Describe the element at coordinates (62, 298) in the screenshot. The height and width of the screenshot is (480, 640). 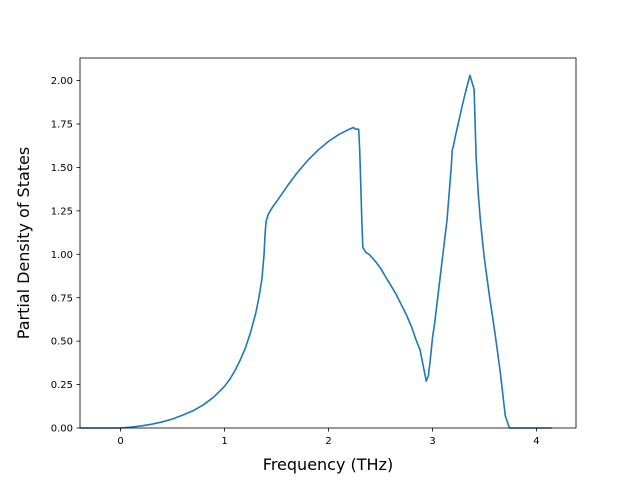
I see `y-tick-label: 0.75` at that location.